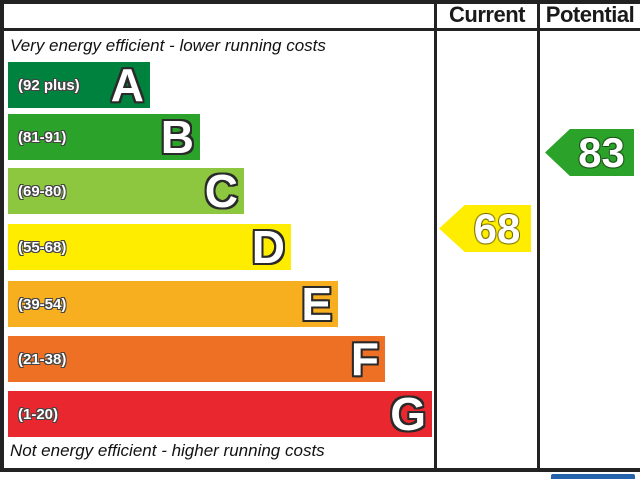 This screenshot has width=640, height=479. Describe the element at coordinates (221, 191) in the screenshot. I see `band-letter: C` at that location.